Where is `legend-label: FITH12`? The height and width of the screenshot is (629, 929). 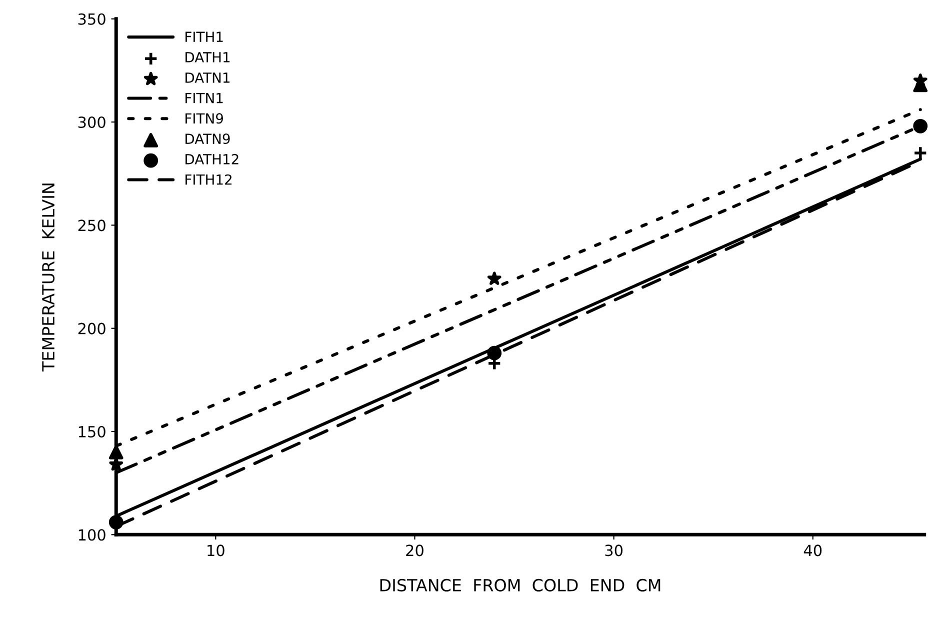
legend-label: FITH12 is located at coordinates (209, 179).